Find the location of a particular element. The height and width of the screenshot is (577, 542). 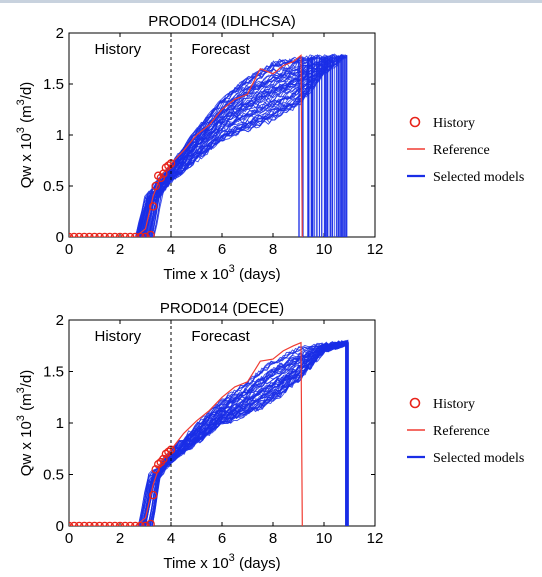

reference-line is located at coordinates (186, 145).